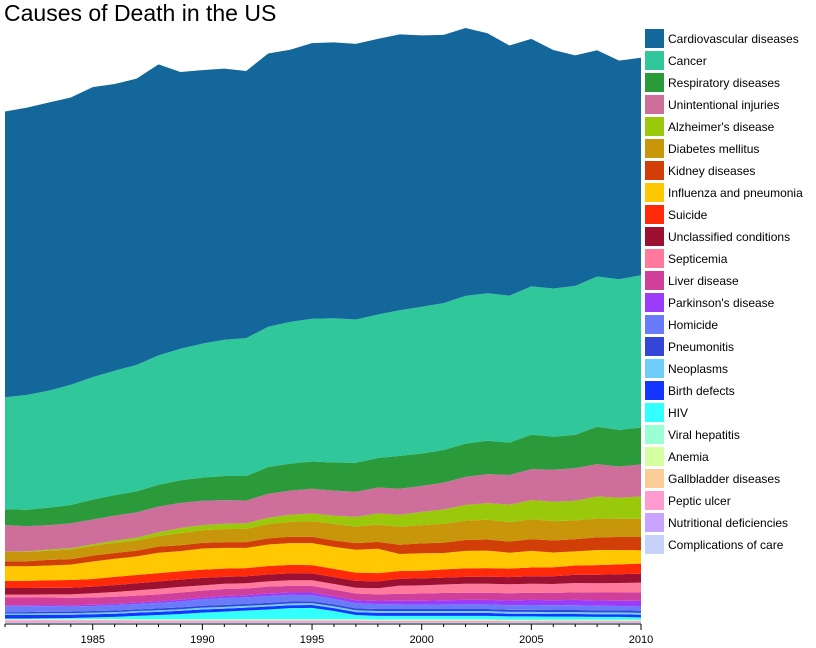 Image resolution: width=816 pixels, height=648 pixels. Describe the element at coordinates (723, 105) in the screenshot. I see `legend-label: Unintentional injuries` at that location.